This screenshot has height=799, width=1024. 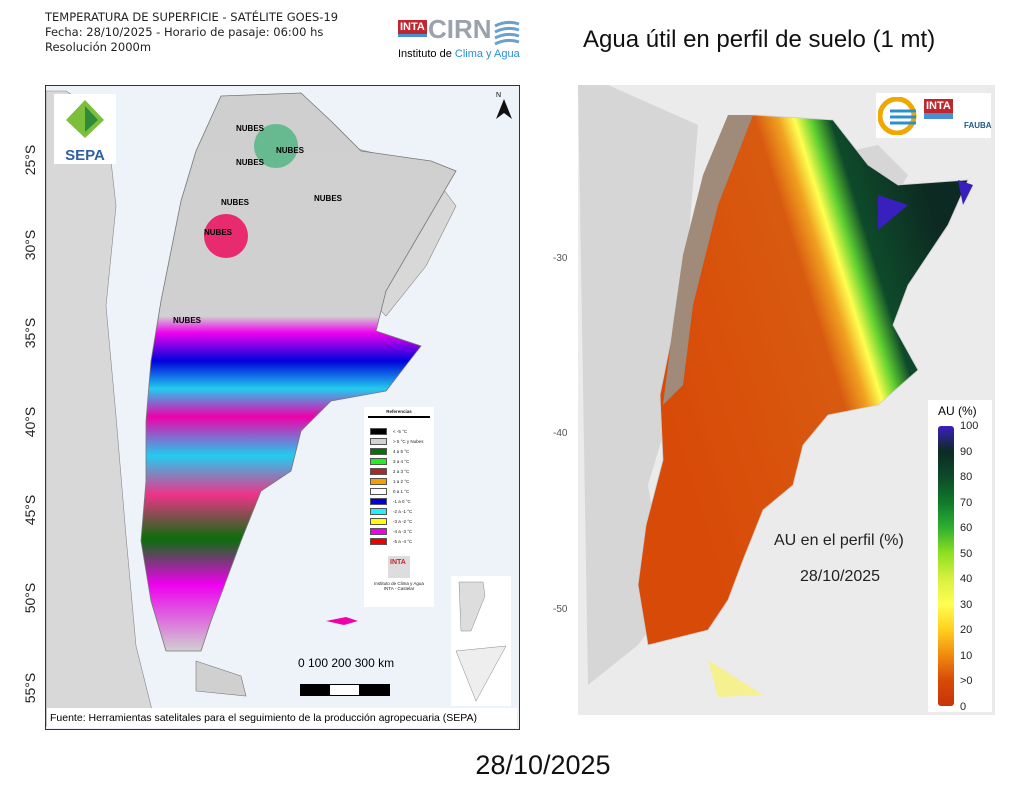 I want to click on legend-item: 1 a 2 °C, so click(x=402, y=481).